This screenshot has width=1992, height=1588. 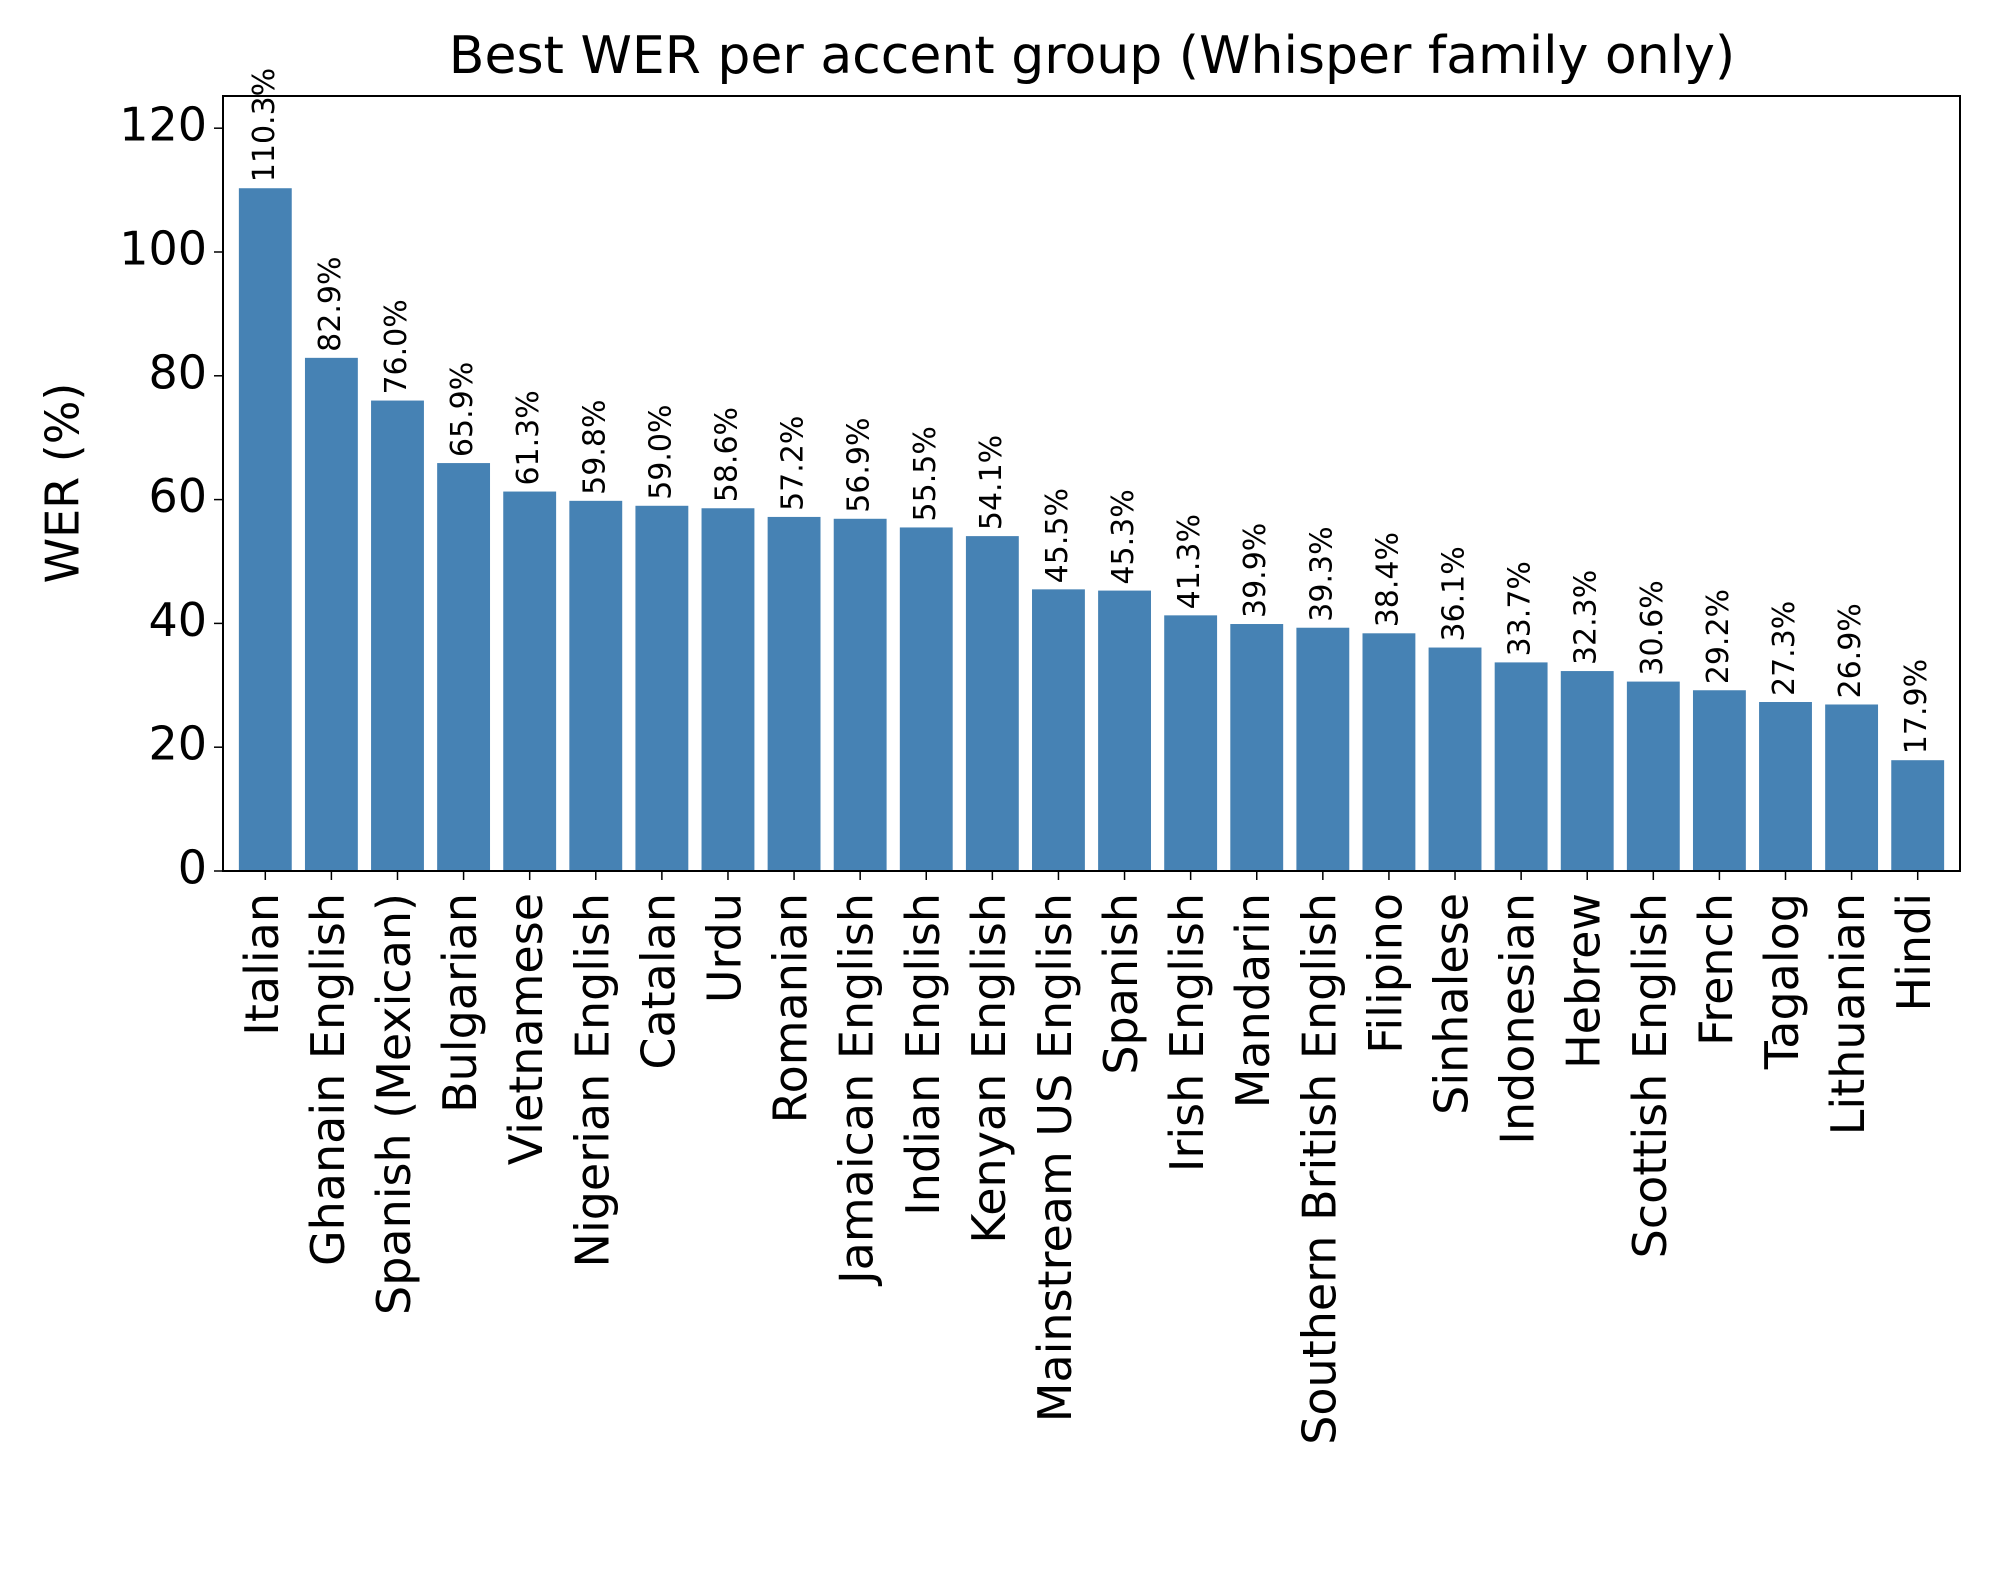 I want to click on x-tick-label: Ghanain English, so click(x=328, y=1079).